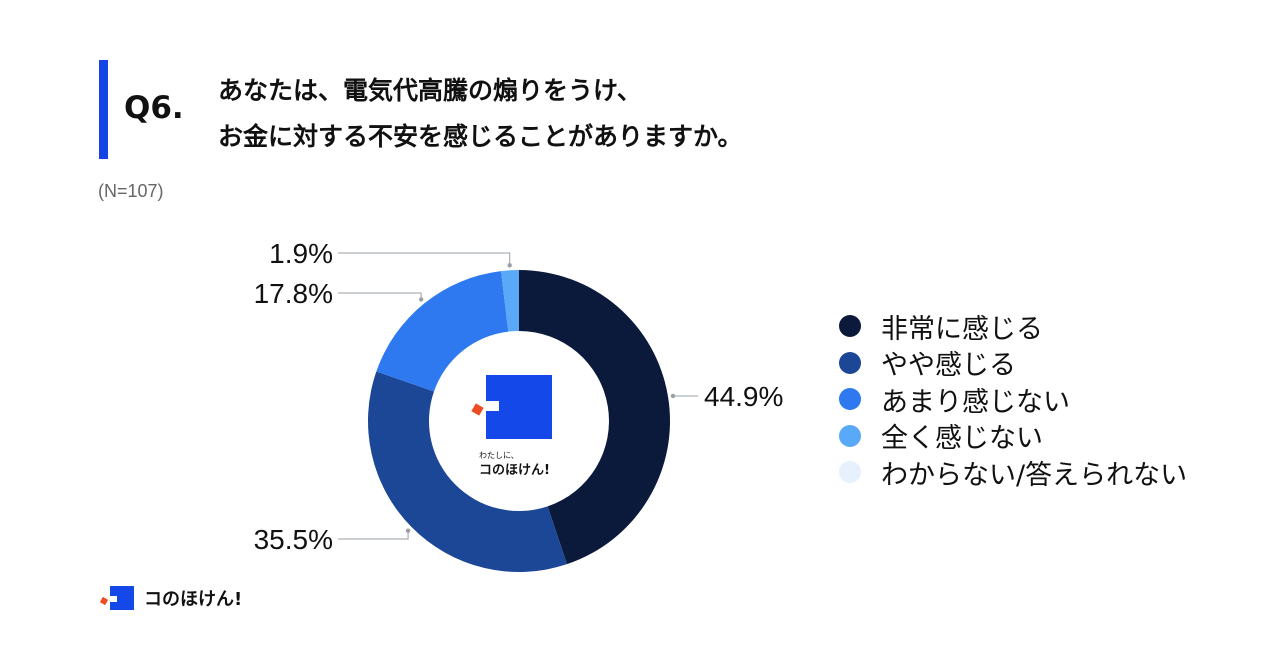 Image resolution: width=1280 pixels, height=670 pixels. I want to click on legend-item-3: あまり感じない, so click(1013, 399).